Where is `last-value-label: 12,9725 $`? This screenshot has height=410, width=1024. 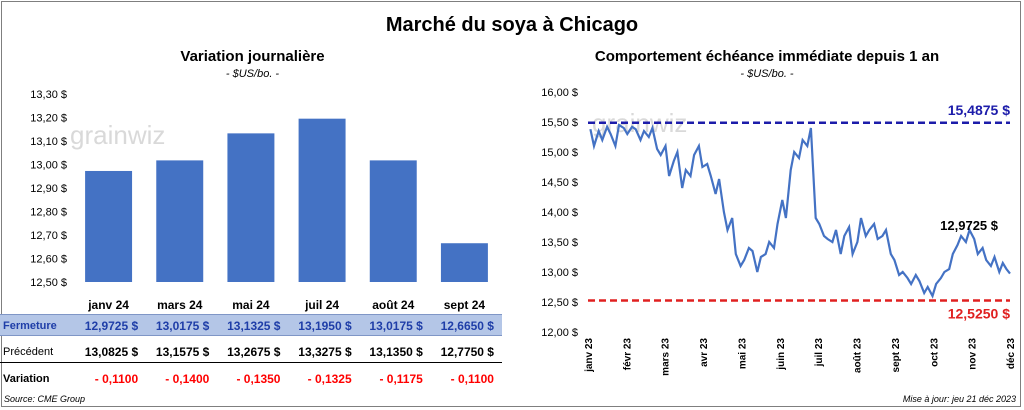
last-value-label: 12,9725 $ is located at coordinates (969, 225).